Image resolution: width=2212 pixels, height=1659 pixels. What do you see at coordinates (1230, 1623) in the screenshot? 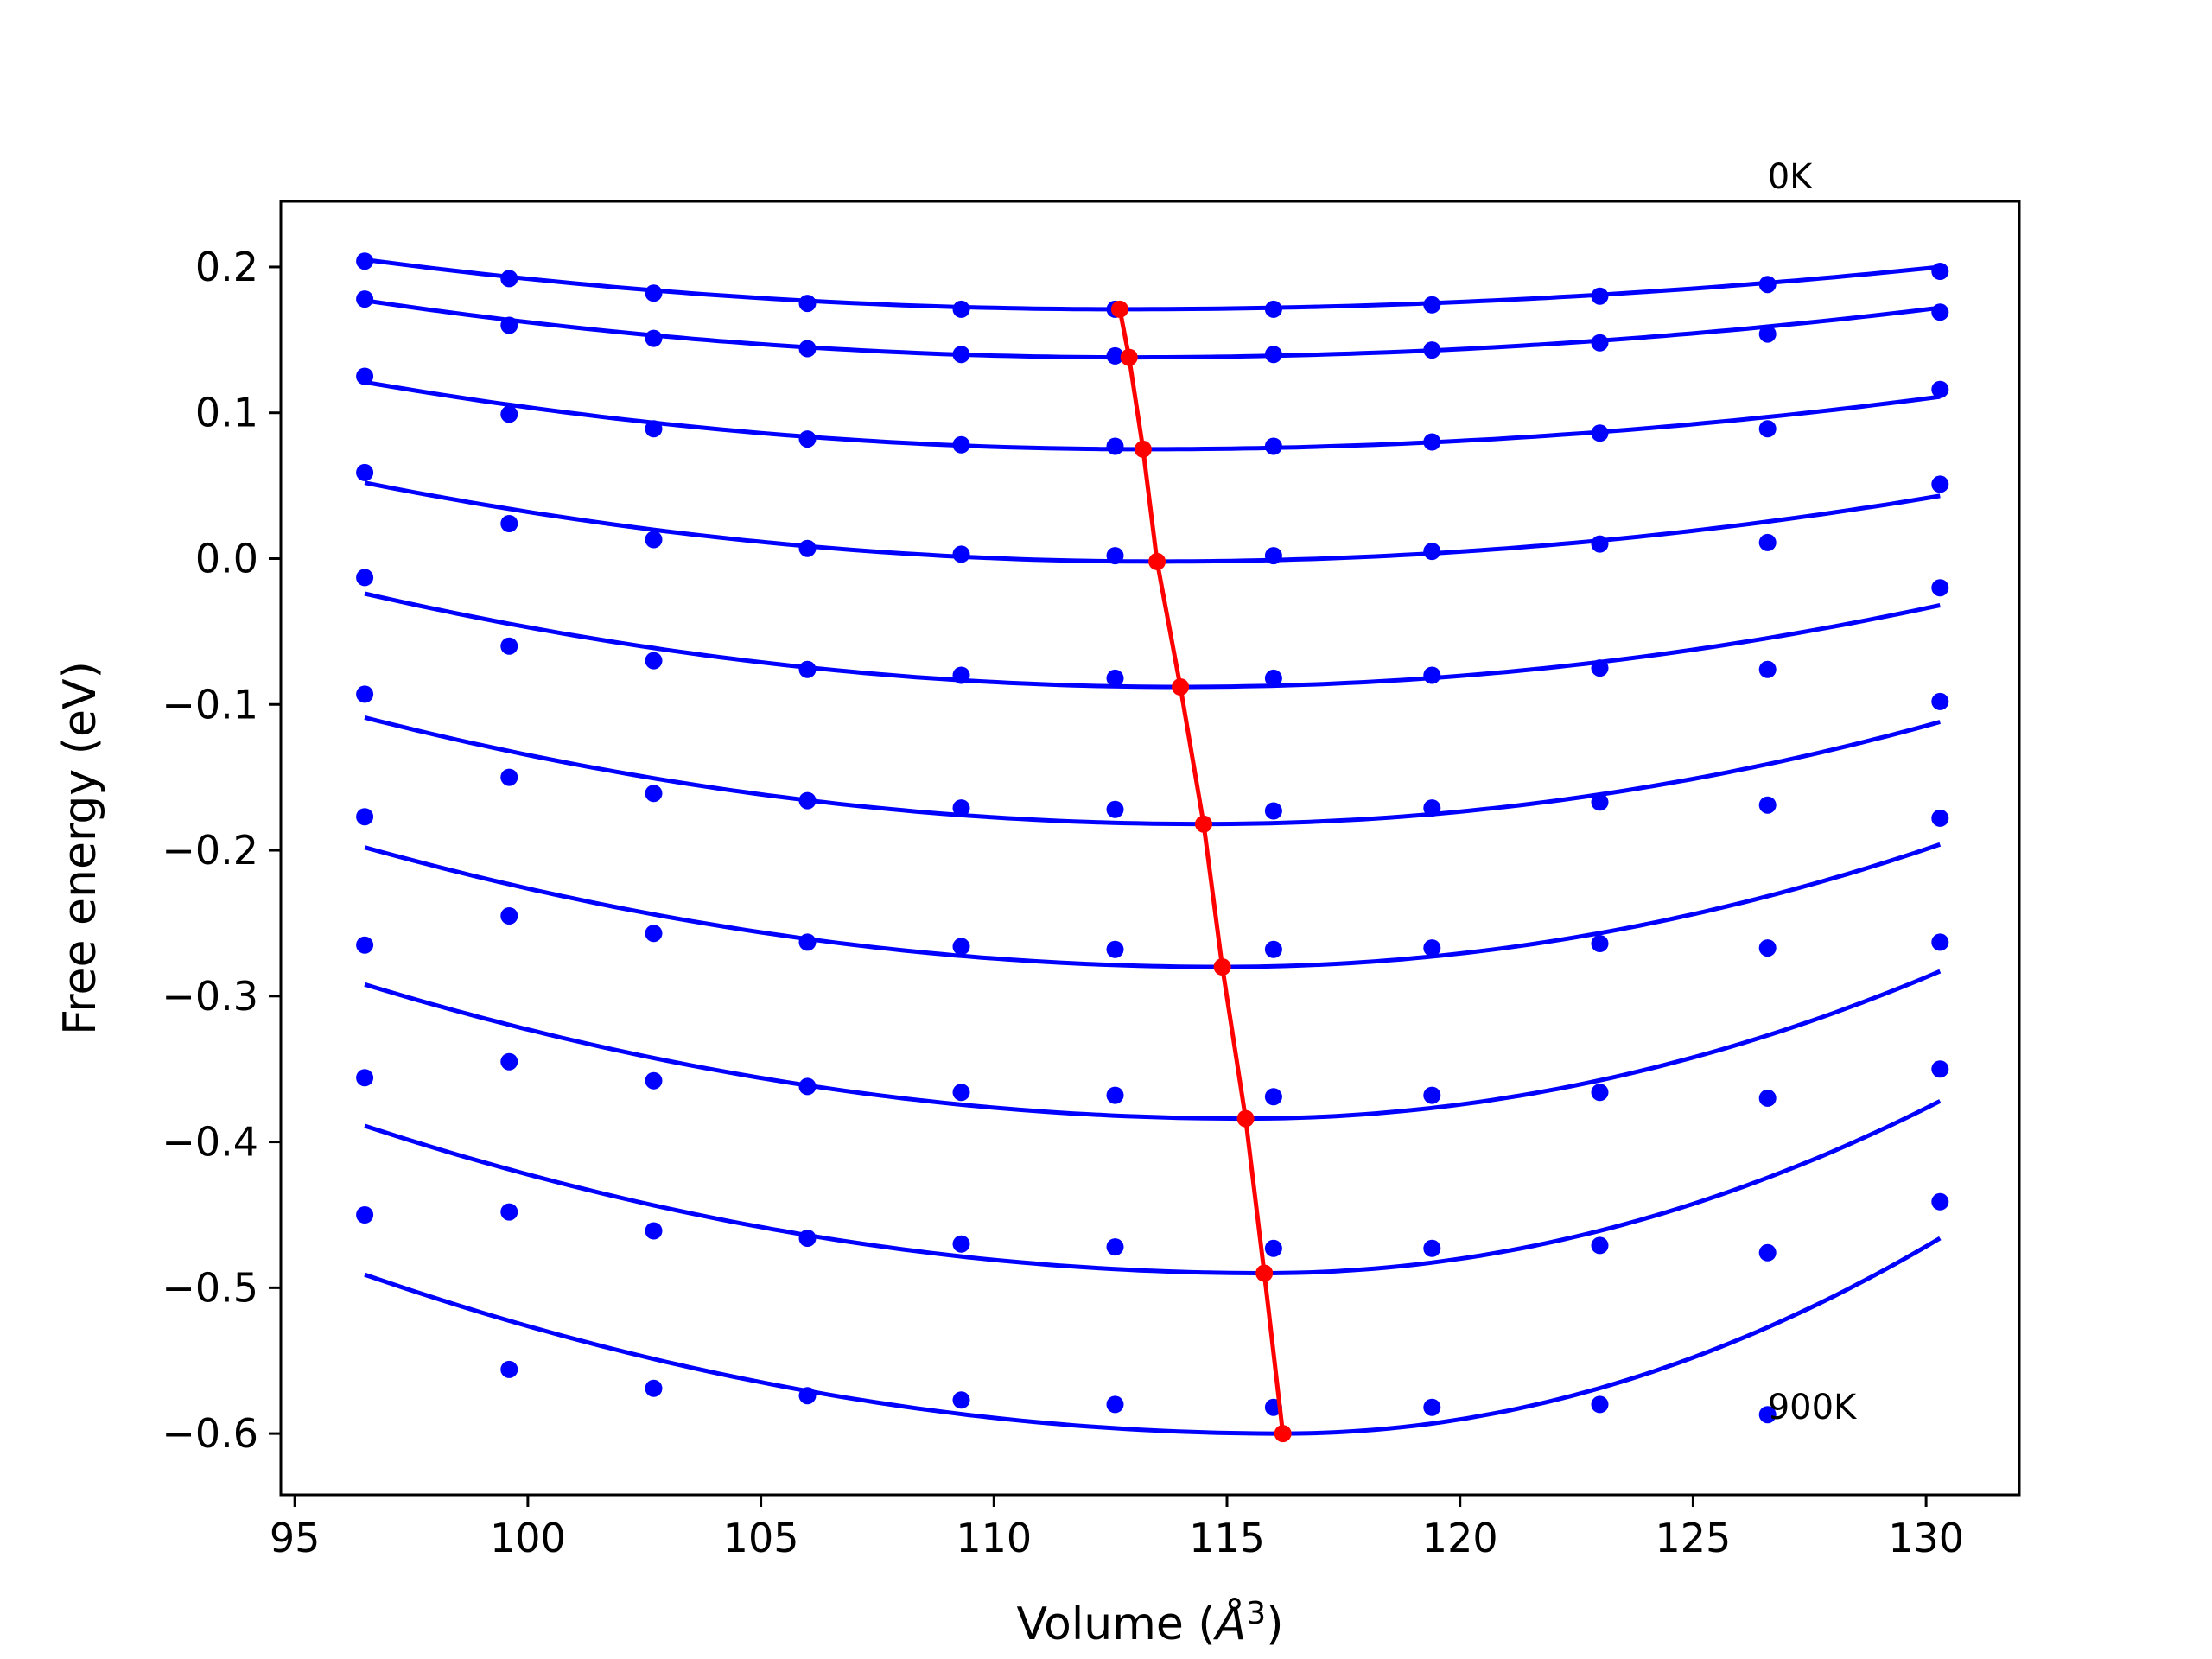
I see `x-axis-label-symbol: Å` at bounding box center [1230, 1623].